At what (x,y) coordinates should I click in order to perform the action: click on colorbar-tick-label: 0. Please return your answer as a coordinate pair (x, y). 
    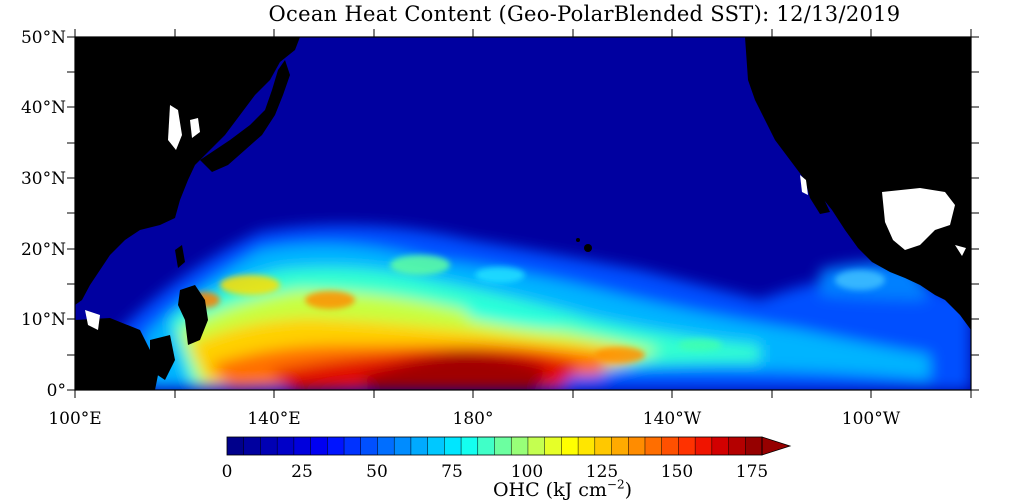
    Looking at the image, I should click on (227, 472).